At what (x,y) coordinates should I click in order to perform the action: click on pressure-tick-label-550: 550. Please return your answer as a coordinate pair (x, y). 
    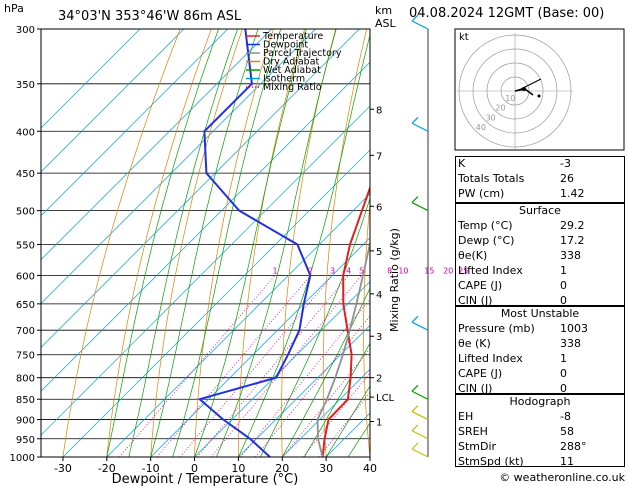
    Looking at the image, I should click on (25, 245).